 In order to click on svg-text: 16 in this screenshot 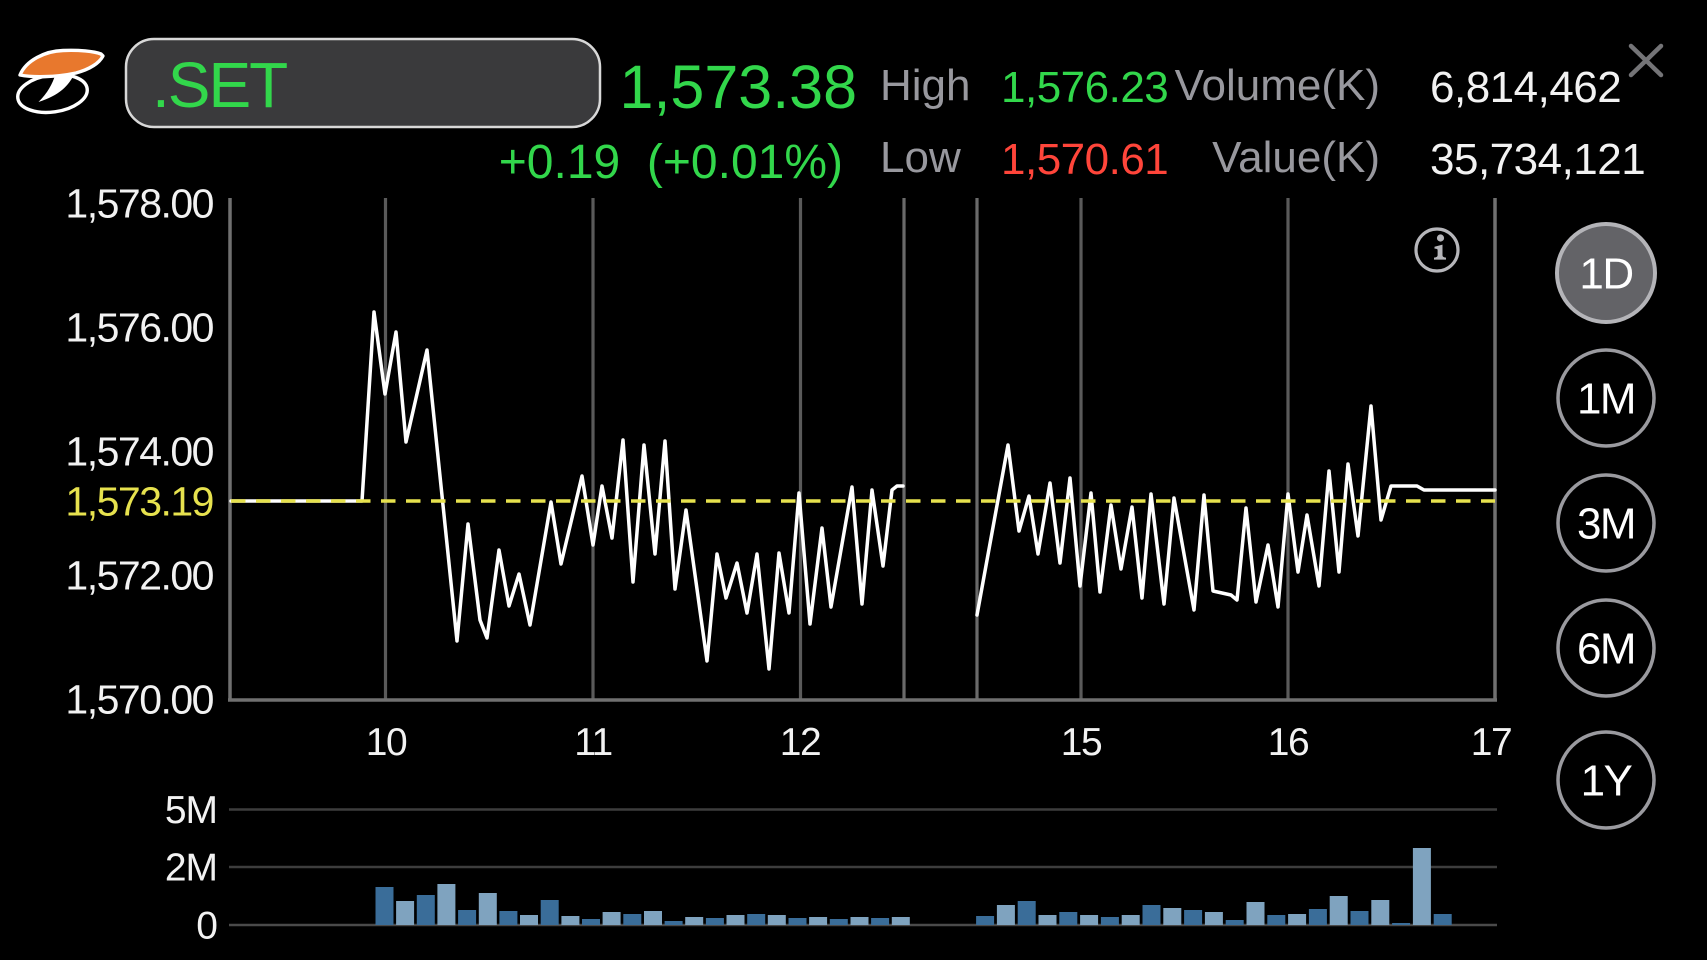, I will do `click(1288, 742)`.